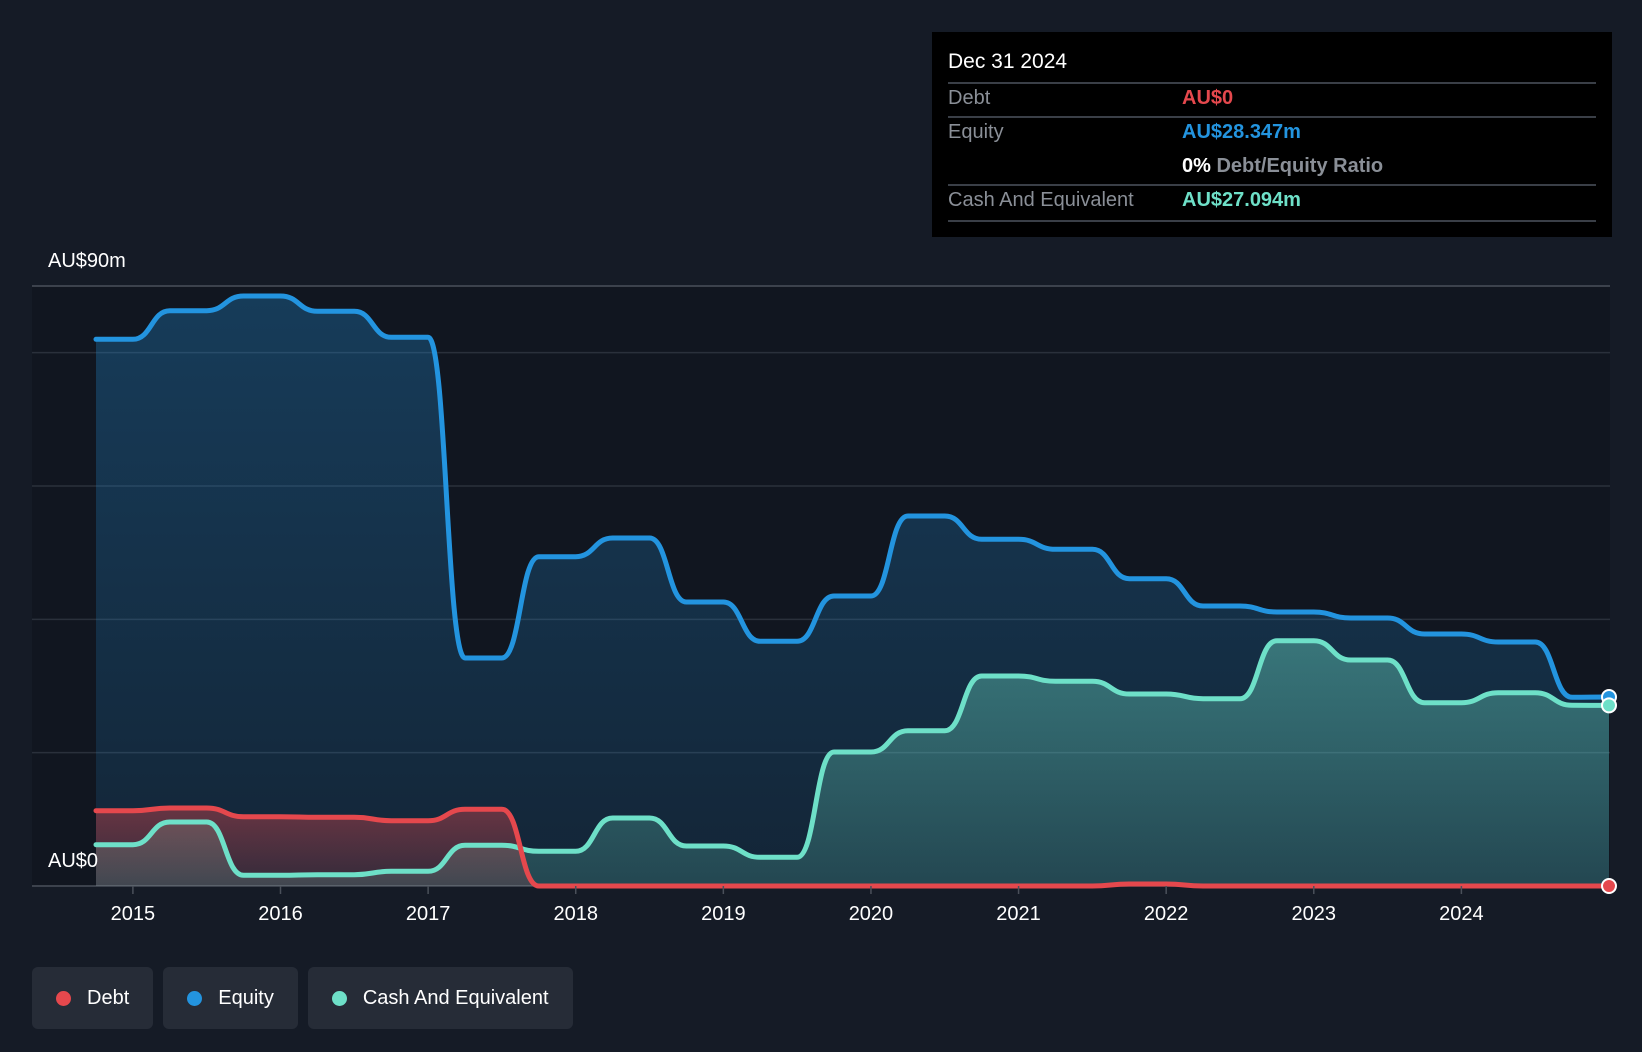 The width and height of the screenshot is (1642, 1052). What do you see at coordinates (1018, 914) in the screenshot?
I see `x-tick-label: 2021` at bounding box center [1018, 914].